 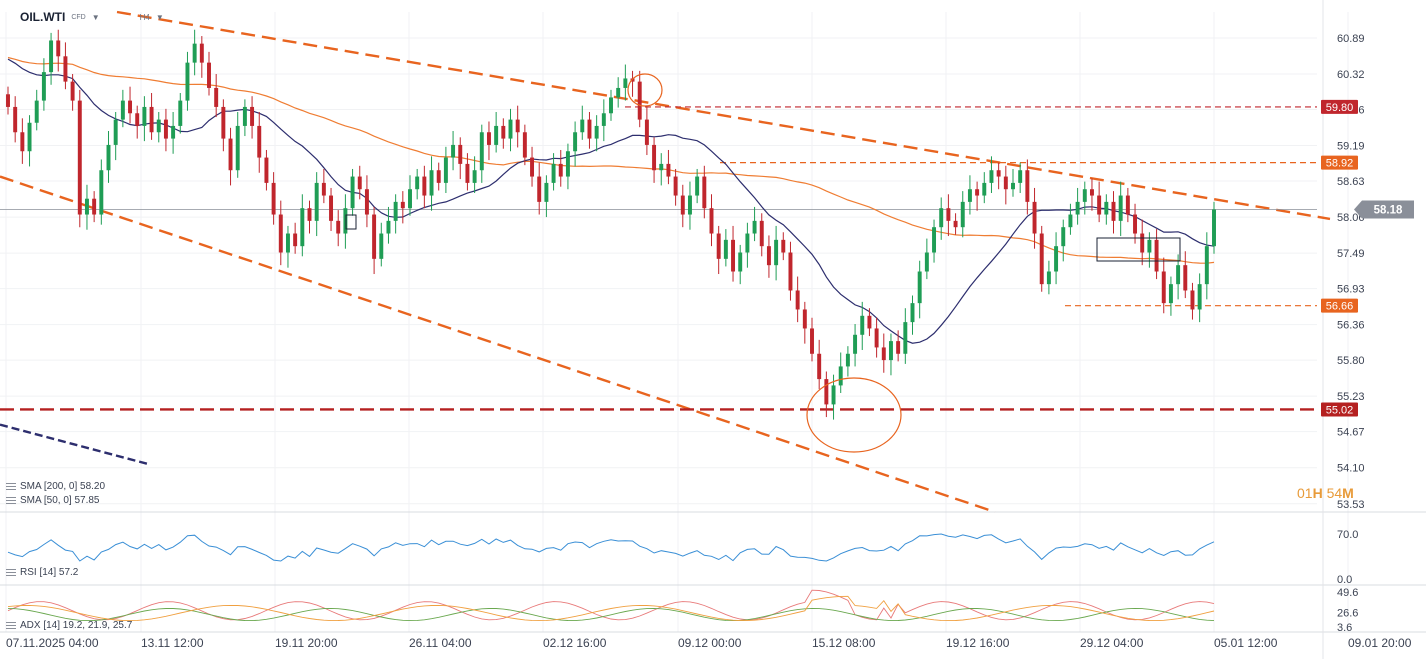 I want to click on rsi-legend: RSI [14] 57.2, so click(x=42, y=572).